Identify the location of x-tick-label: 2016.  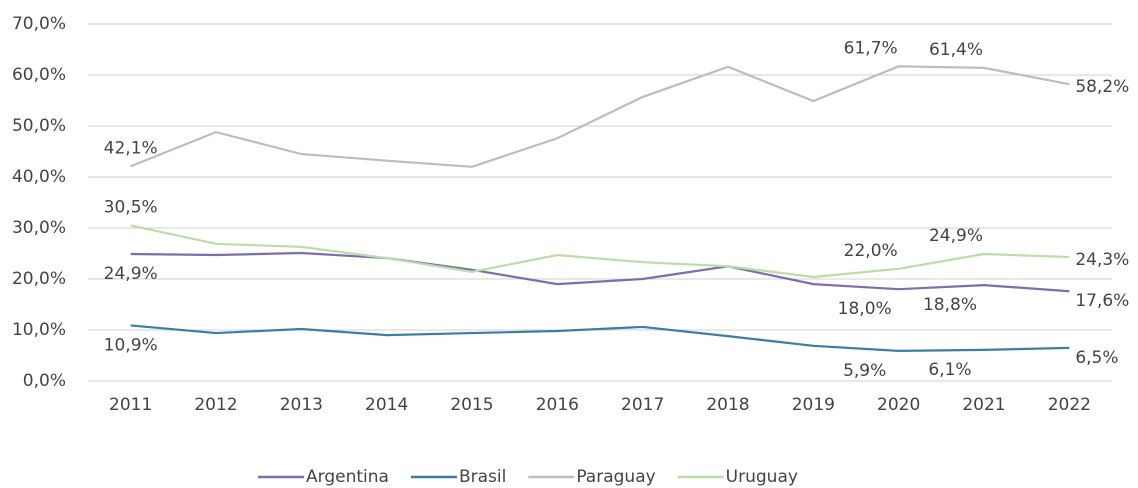
(557, 405).